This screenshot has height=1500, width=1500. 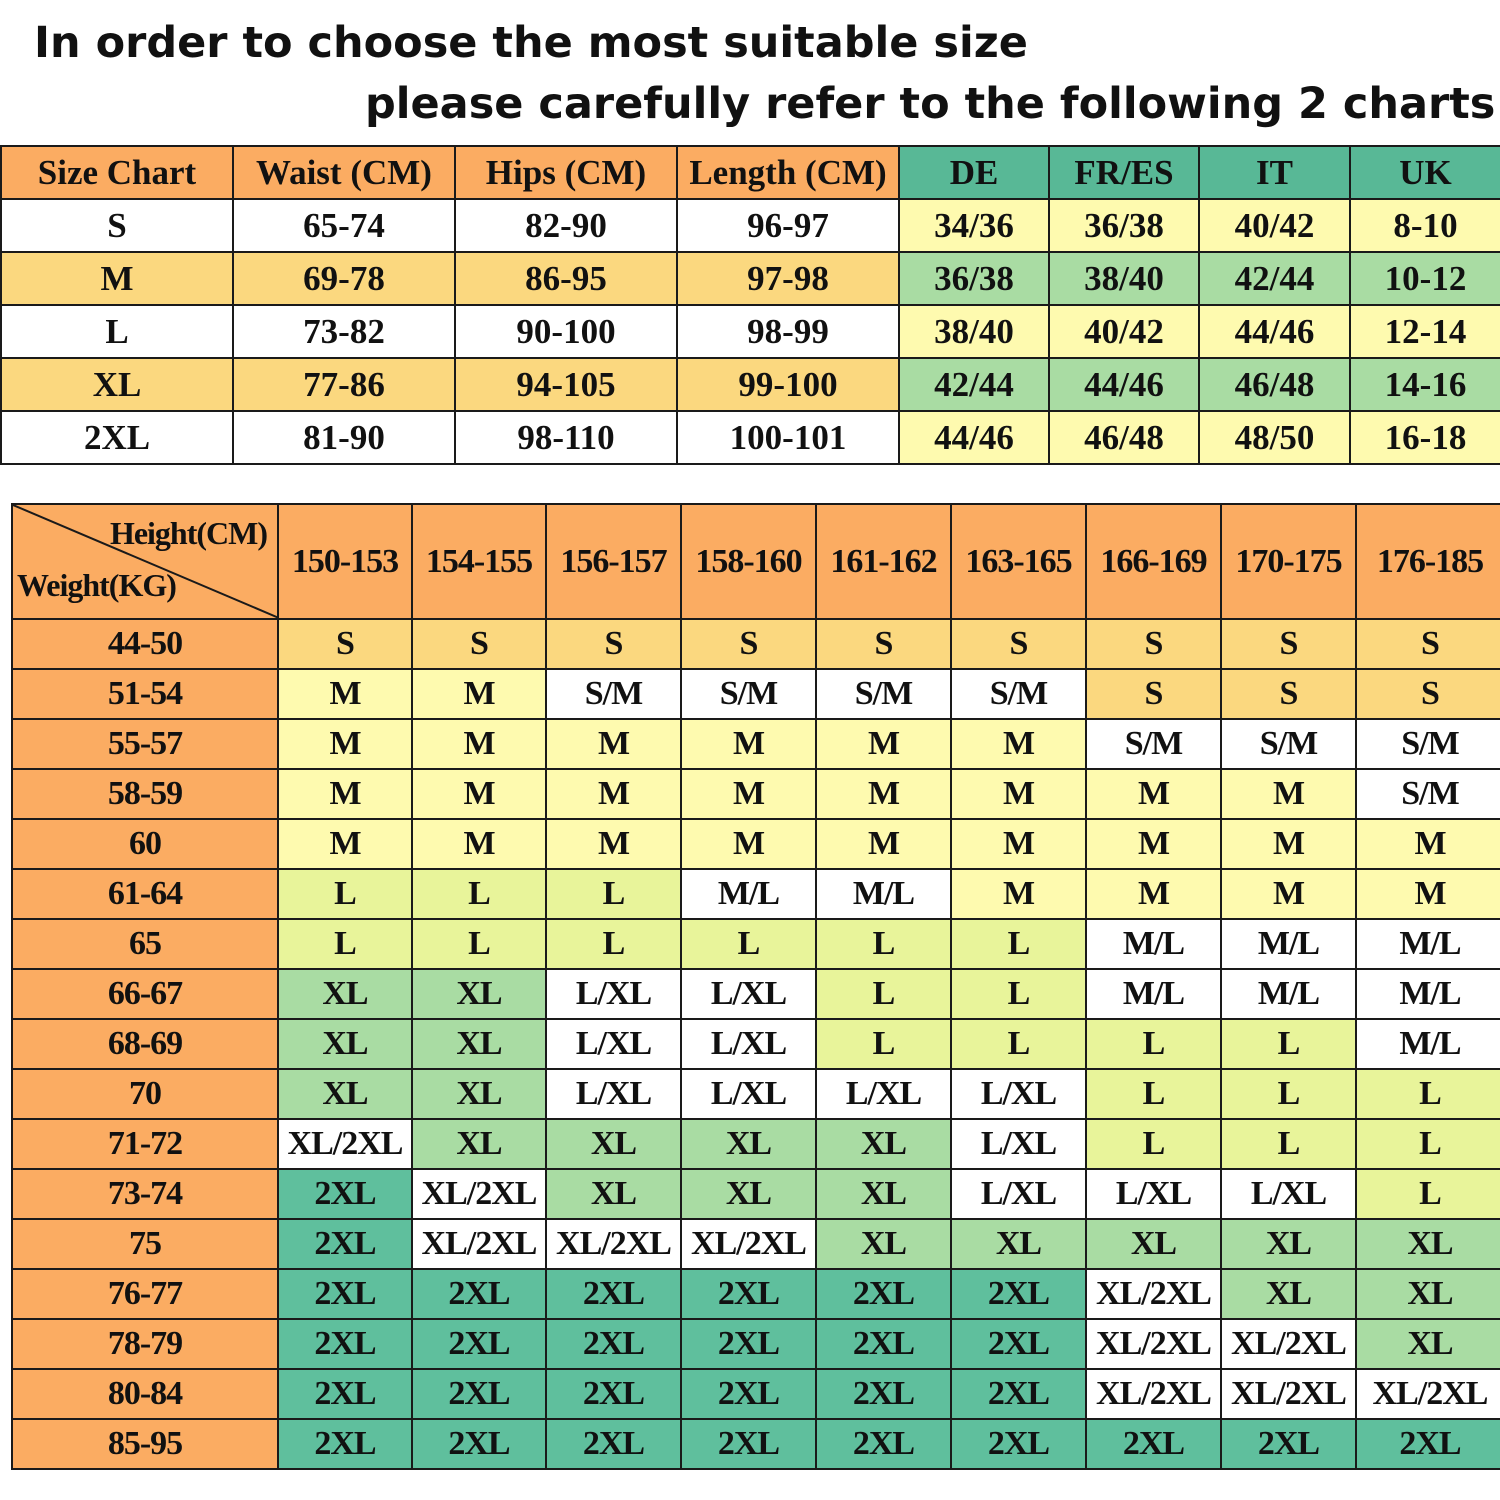 I want to click on column-header: Size Chart, so click(x=117, y=172).